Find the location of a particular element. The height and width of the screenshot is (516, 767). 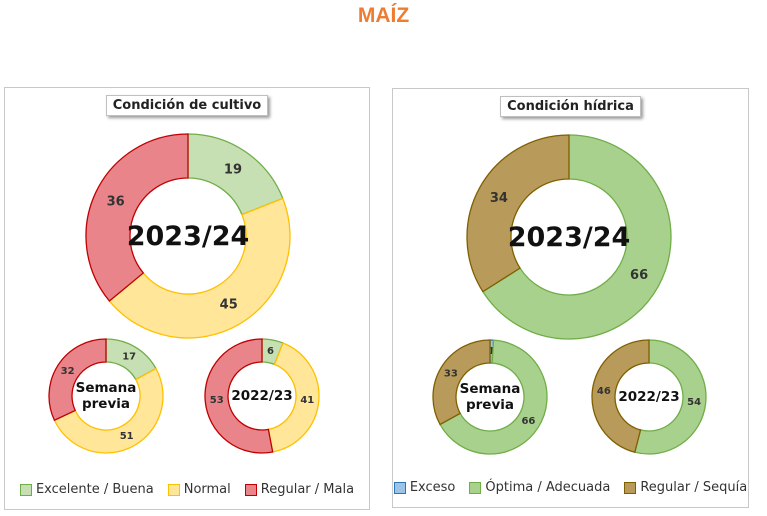

donut-value-label: 17 is located at coordinates (129, 356).